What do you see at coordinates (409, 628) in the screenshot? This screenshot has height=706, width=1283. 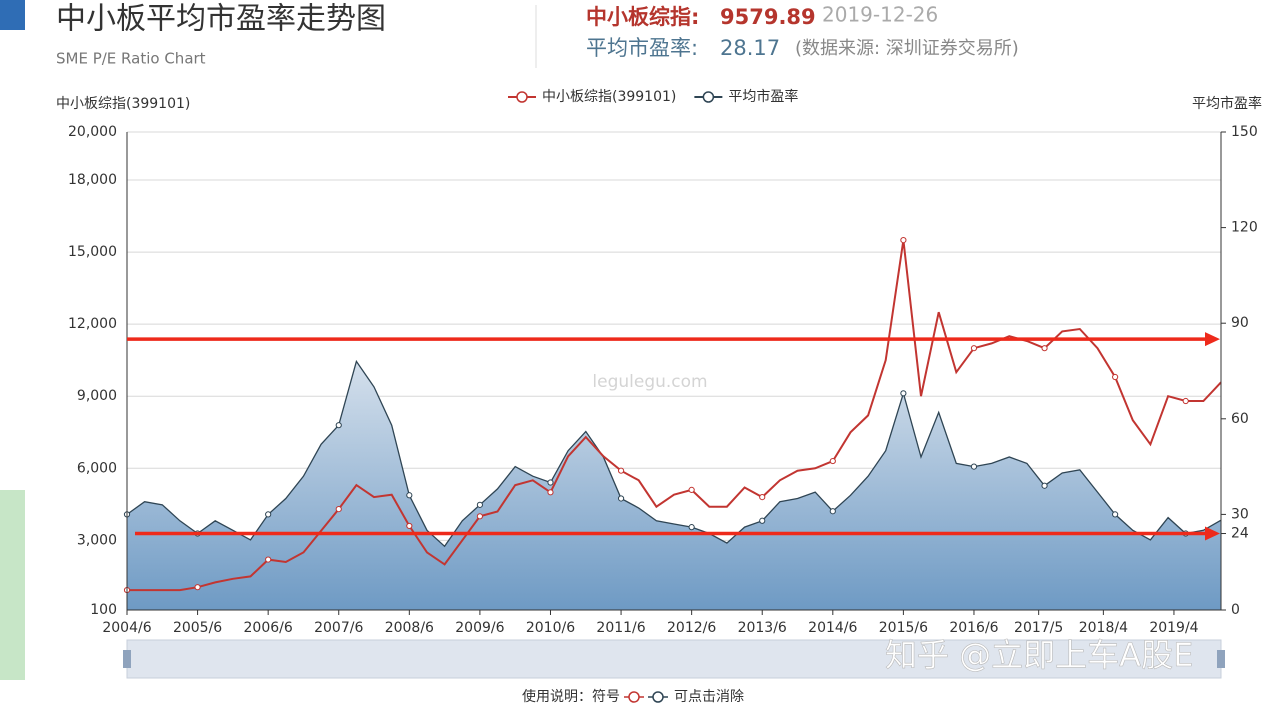 I see `x-tick-label: 2008/6` at bounding box center [409, 628].